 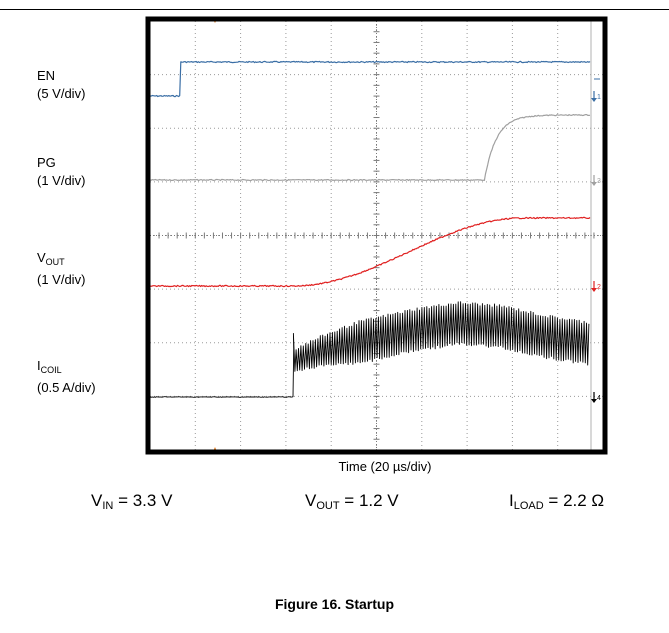 I want to click on marker-number: 3, so click(x=599, y=181).